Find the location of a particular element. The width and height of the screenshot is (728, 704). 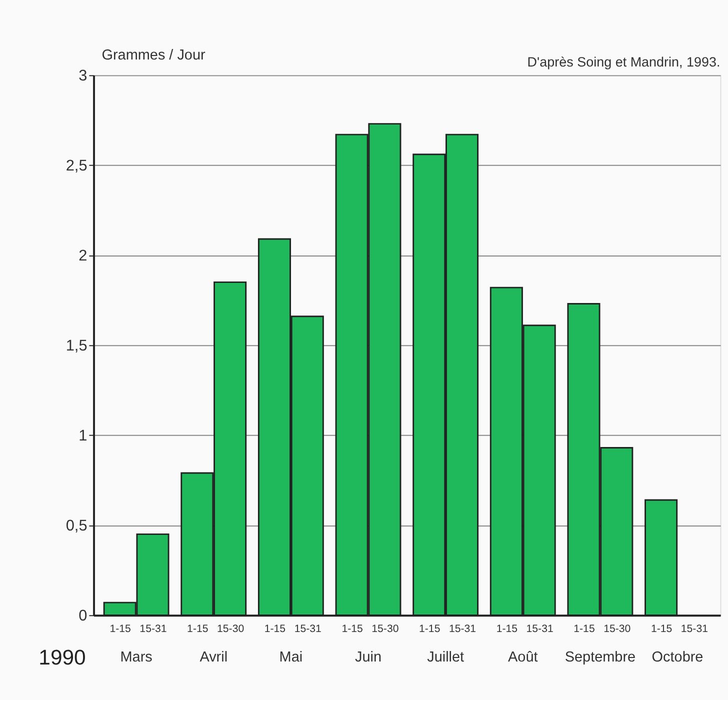

text: Mai is located at coordinates (291, 657).